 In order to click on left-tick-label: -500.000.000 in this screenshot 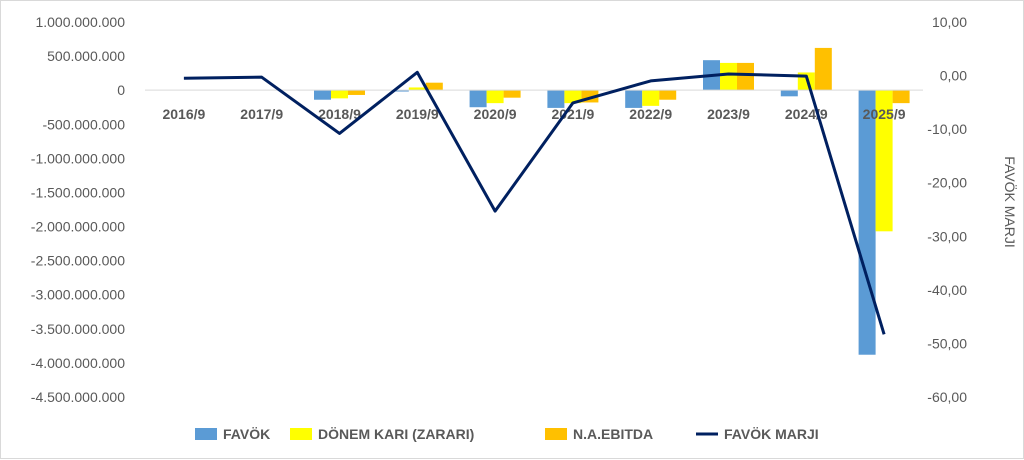, I will do `click(83, 124)`.